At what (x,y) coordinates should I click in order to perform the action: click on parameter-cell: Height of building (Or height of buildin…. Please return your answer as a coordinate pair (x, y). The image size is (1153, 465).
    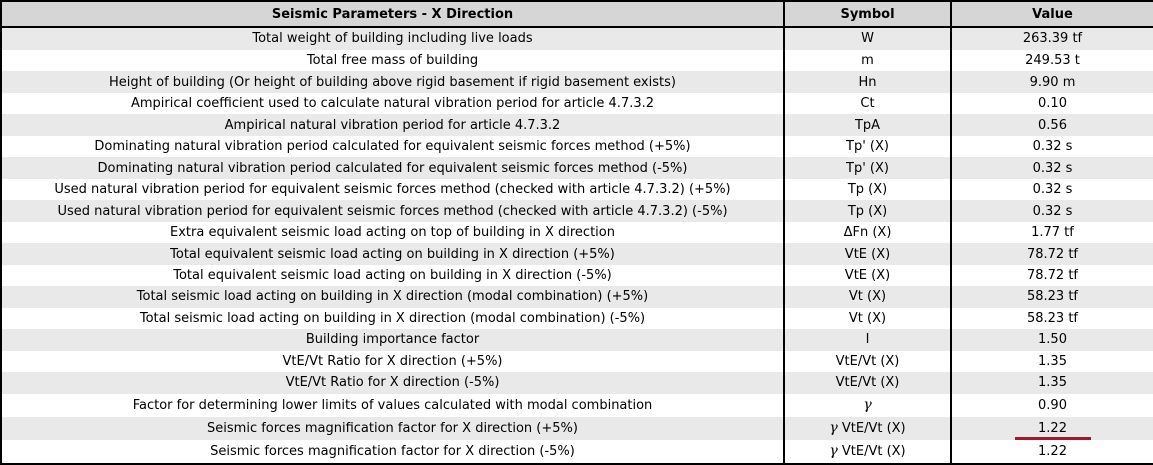
    Looking at the image, I should click on (392, 82).